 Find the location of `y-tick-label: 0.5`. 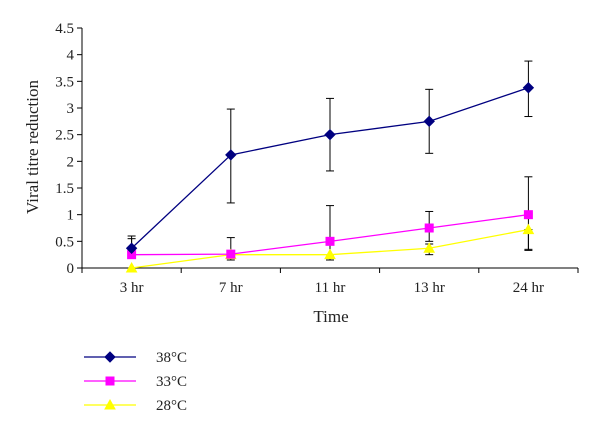

y-tick-label: 0.5 is located at coordinates (64, 242).